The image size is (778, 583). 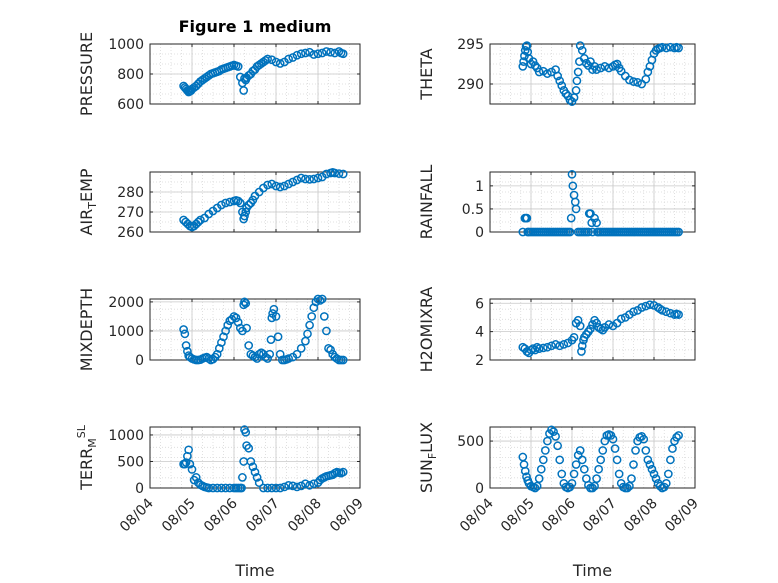 What do you see at coordinates (682, 516) in the screenshot?
I see `x-tick-label: 08/09` at bounding box center [682, 516].